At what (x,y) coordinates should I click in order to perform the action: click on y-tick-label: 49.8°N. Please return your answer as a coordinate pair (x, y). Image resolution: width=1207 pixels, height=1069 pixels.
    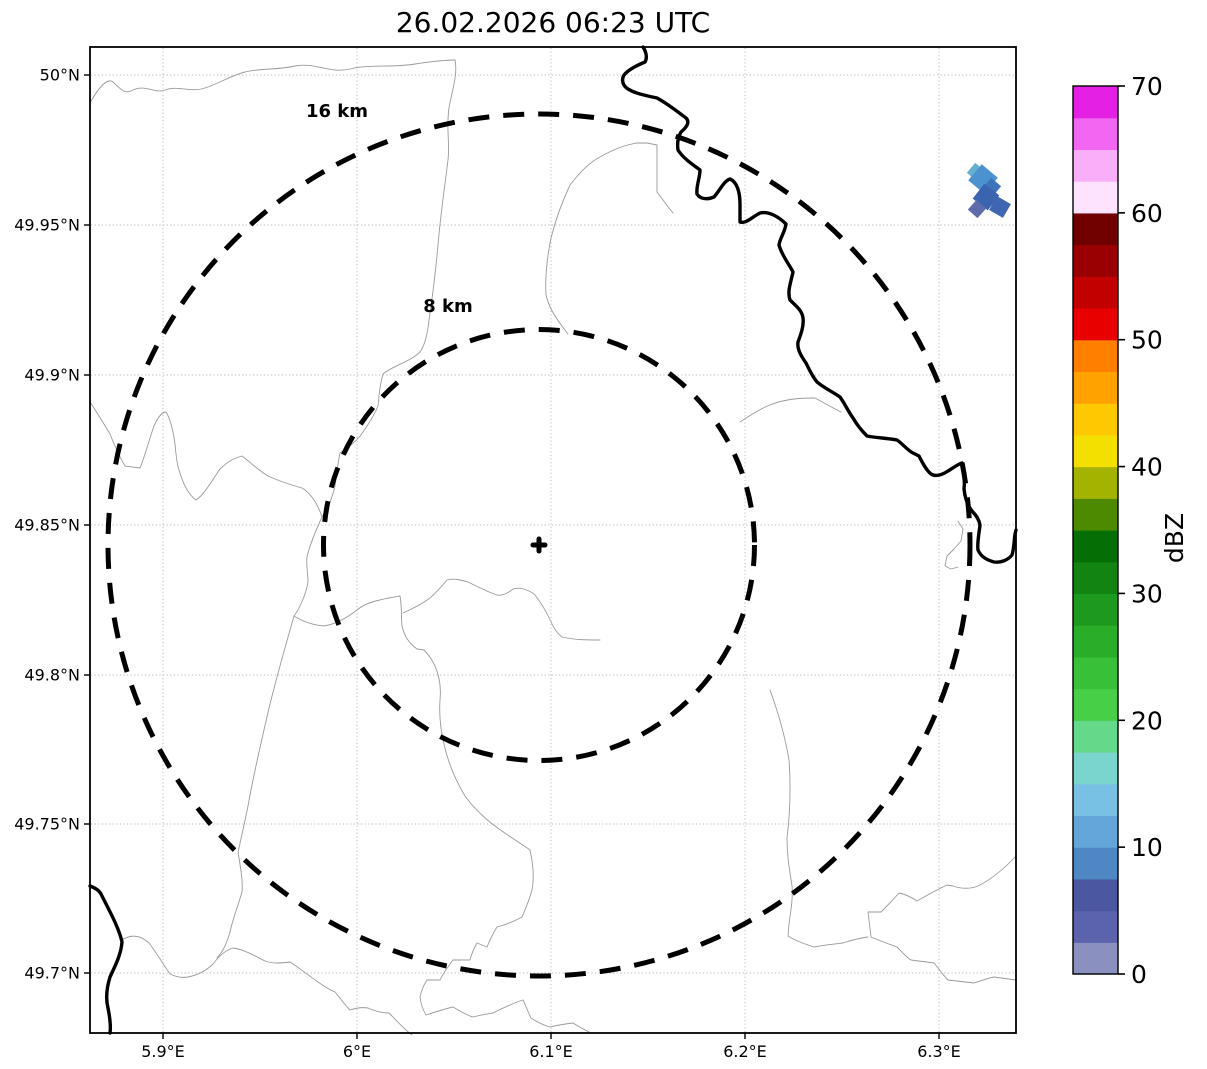
    Looking at the image, I should click on (52, 675).